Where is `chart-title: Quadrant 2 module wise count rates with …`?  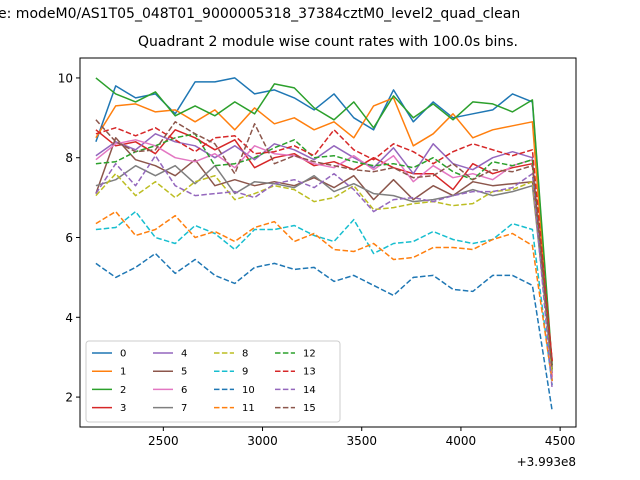 chart-title: Quadrant 2 module wise count rates with … is located at coordinates (328, 42).